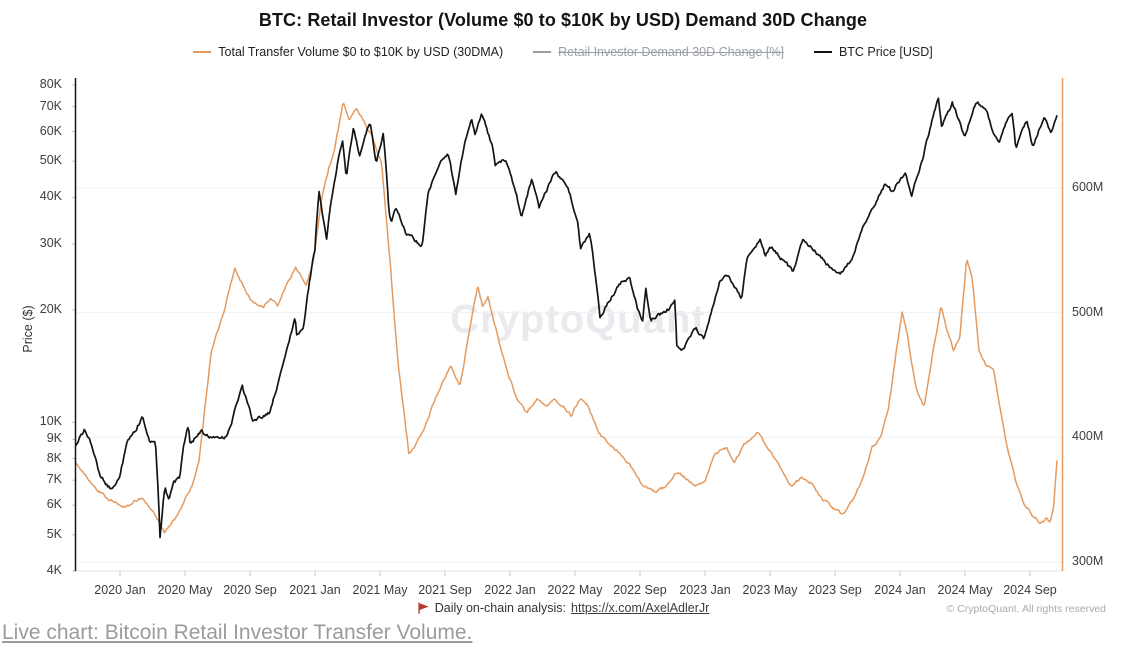 The image size is (1126, 652). What do you see at coordinates (1088, 436) in the screenshot?
I see `right-axis-tick-label: 400M` at bounding box center [1088, 436].